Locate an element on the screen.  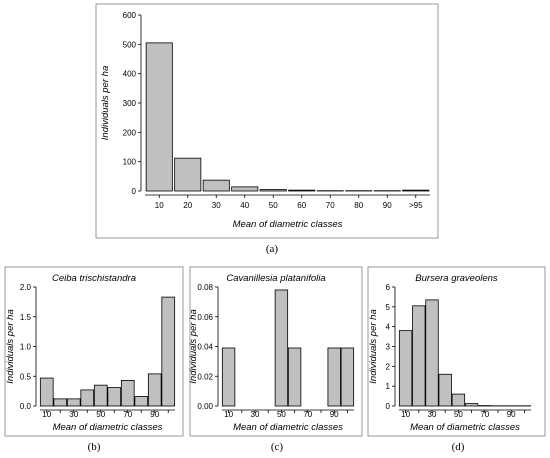
chart-title: Bursera graveolens is located at coordinates (456, 278).